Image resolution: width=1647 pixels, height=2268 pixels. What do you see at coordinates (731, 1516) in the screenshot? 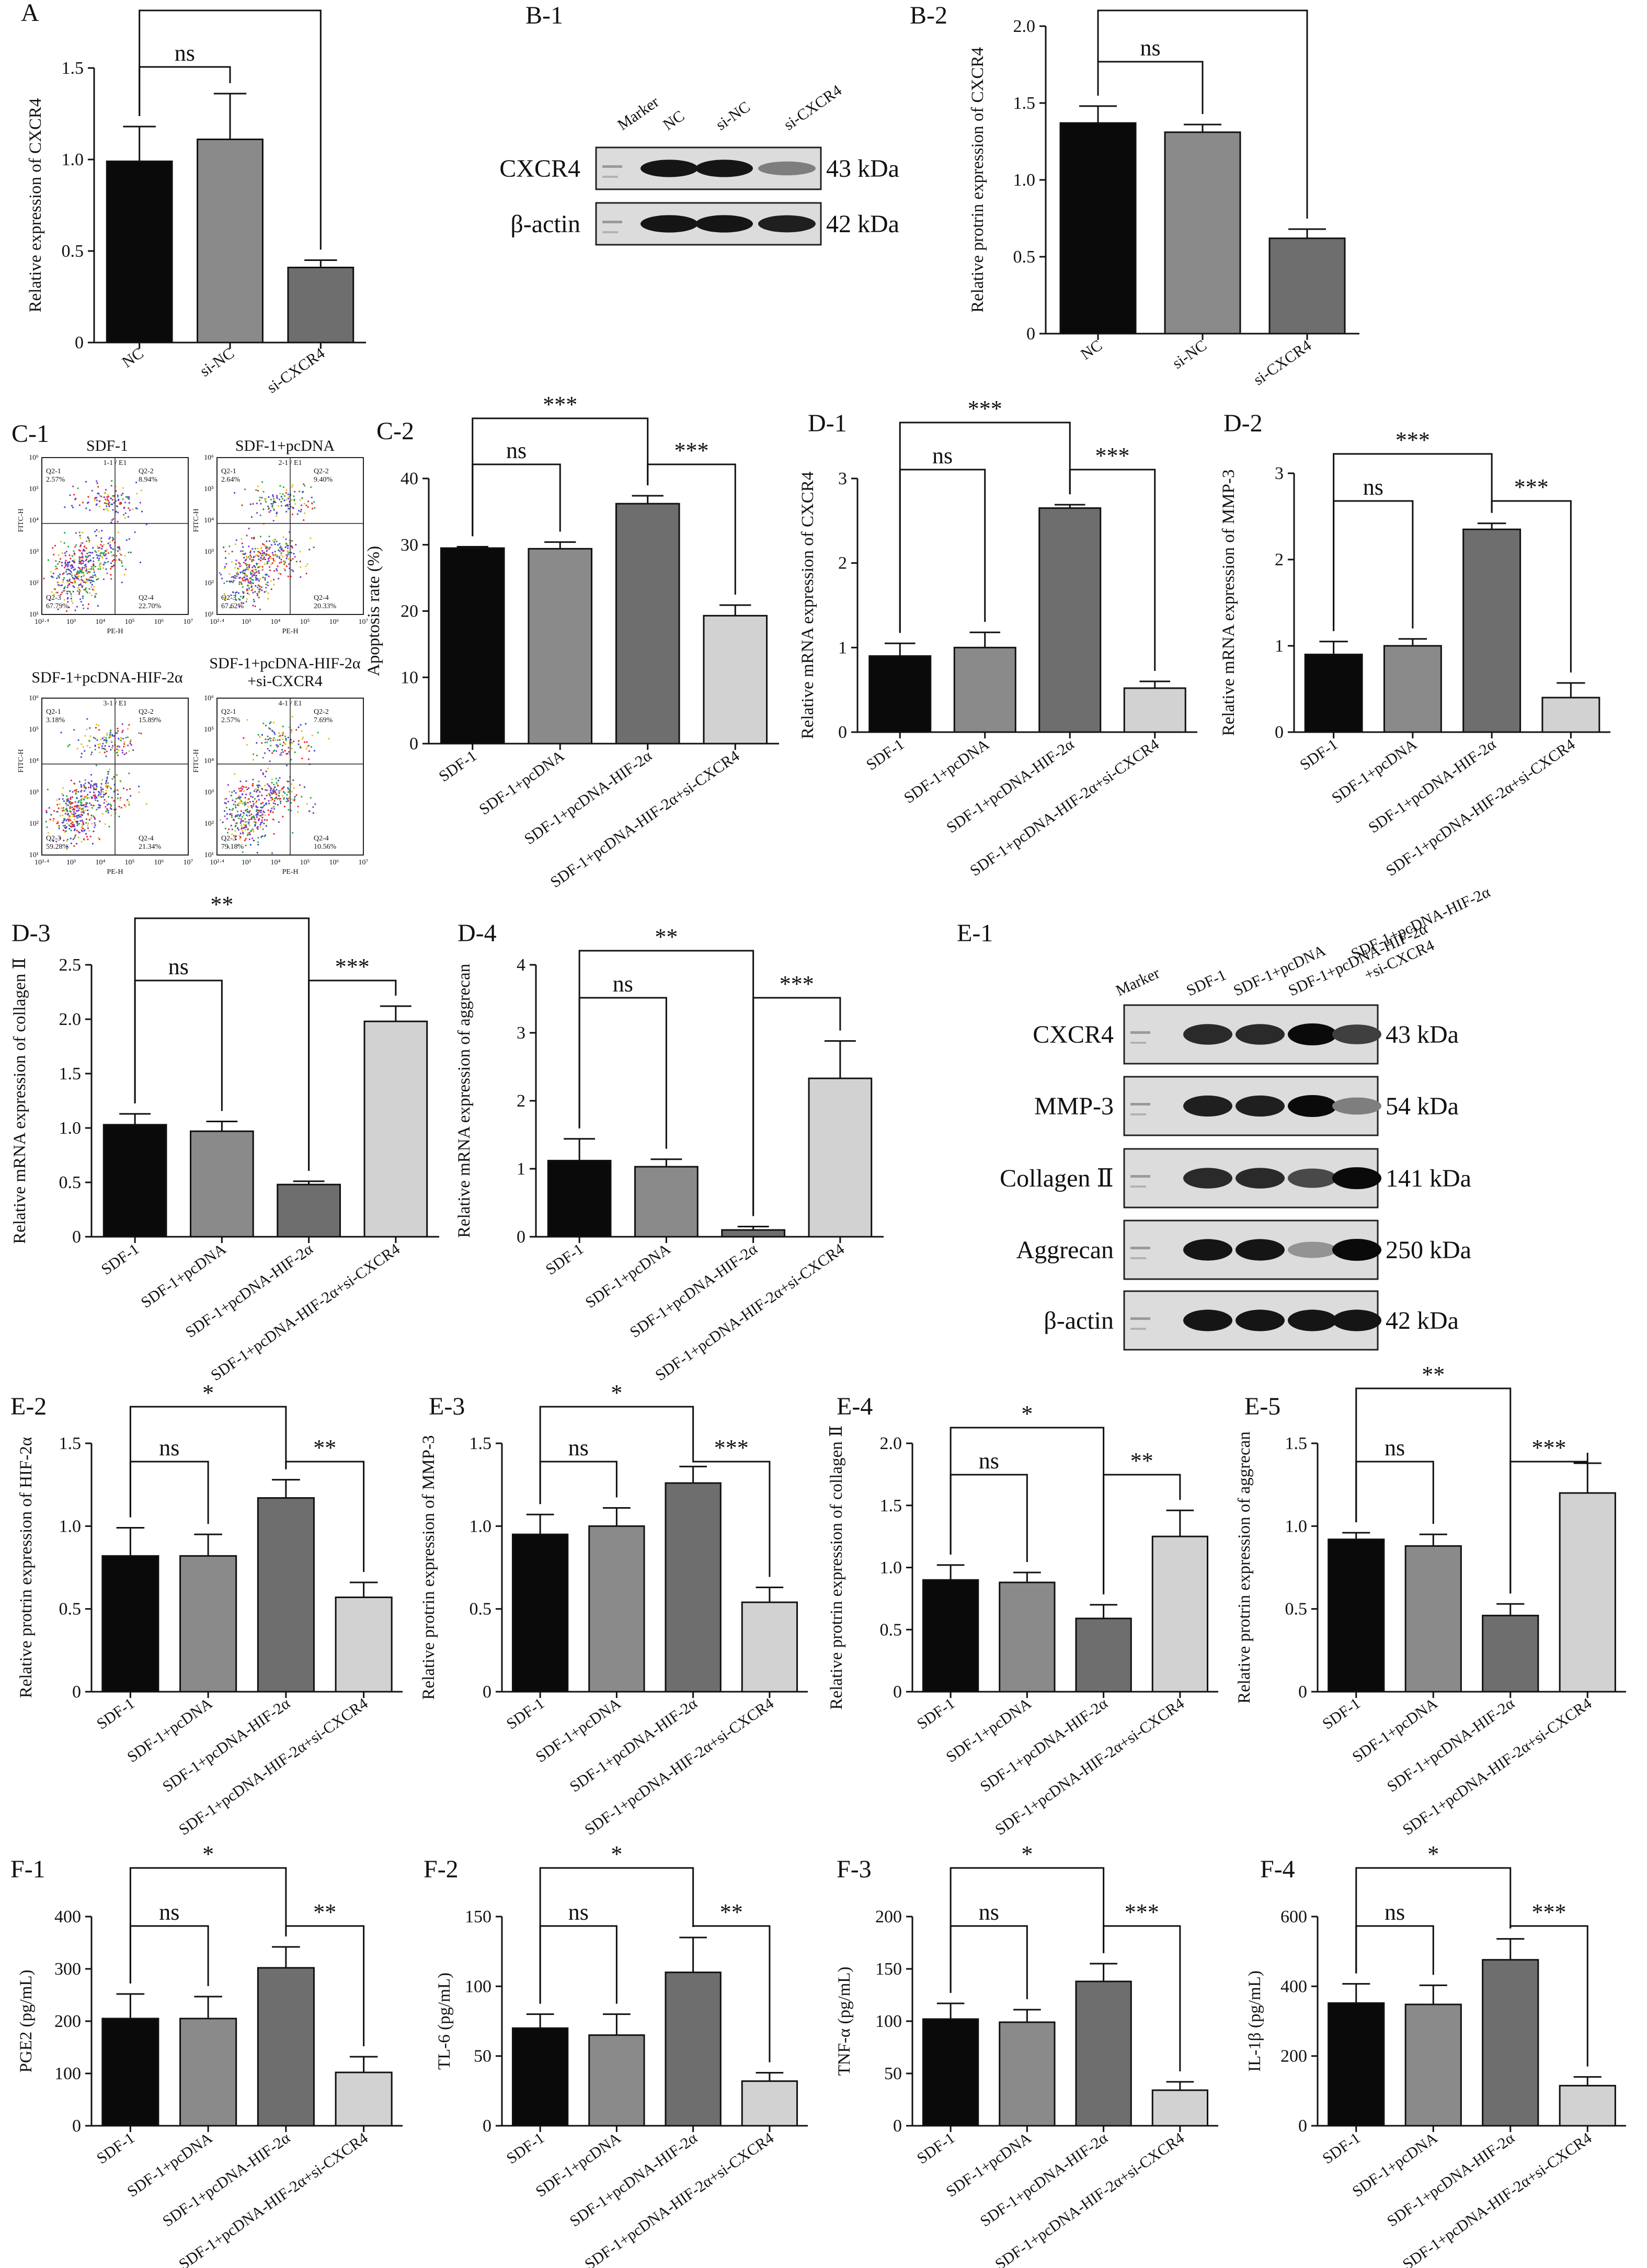
I see `significance-bracket` at bounding box center [731, 1516].